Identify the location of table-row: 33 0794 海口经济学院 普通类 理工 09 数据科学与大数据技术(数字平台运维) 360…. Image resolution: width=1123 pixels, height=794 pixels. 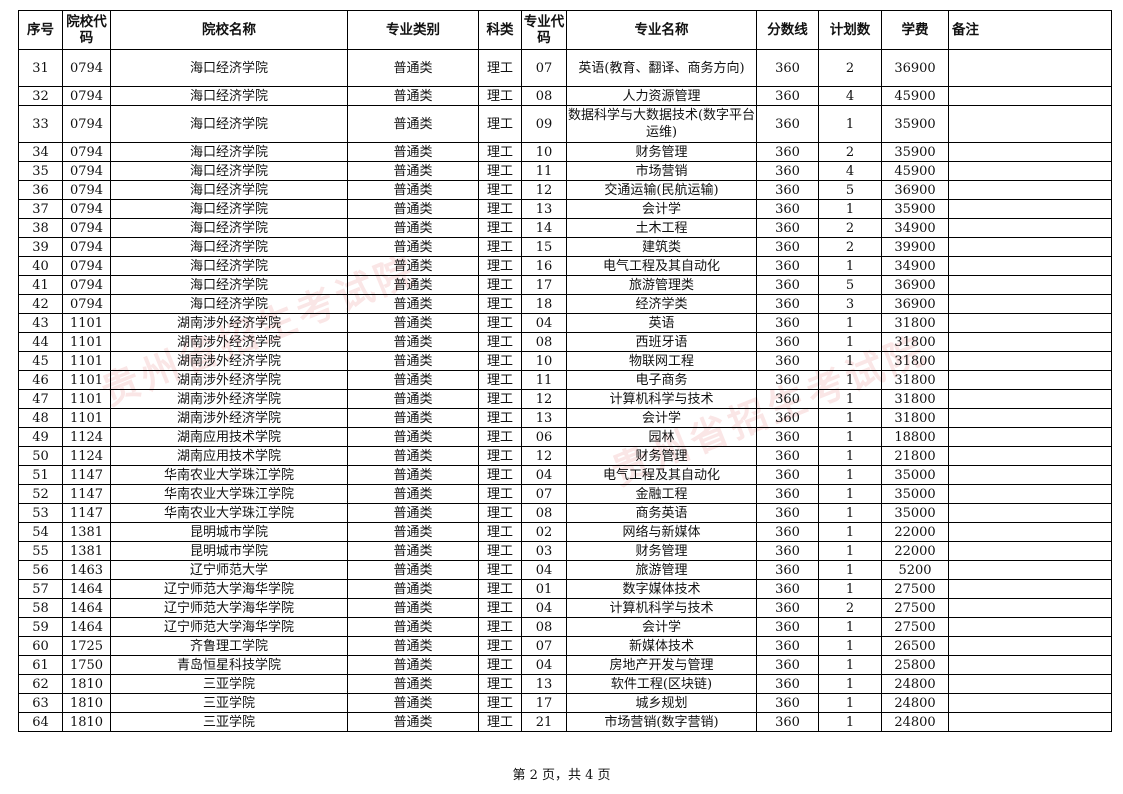
(565, 124).